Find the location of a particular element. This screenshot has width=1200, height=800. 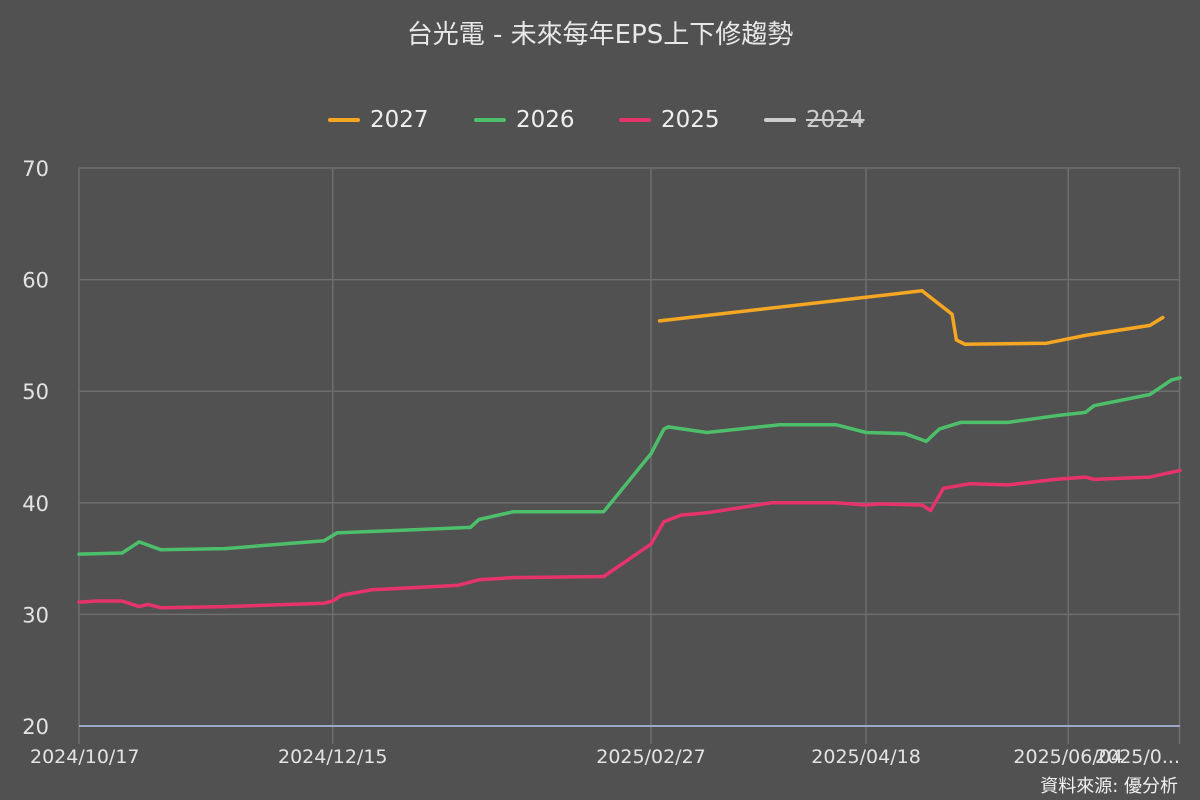

legend-item-2026: 2026 is located at coordinates (524, 120).